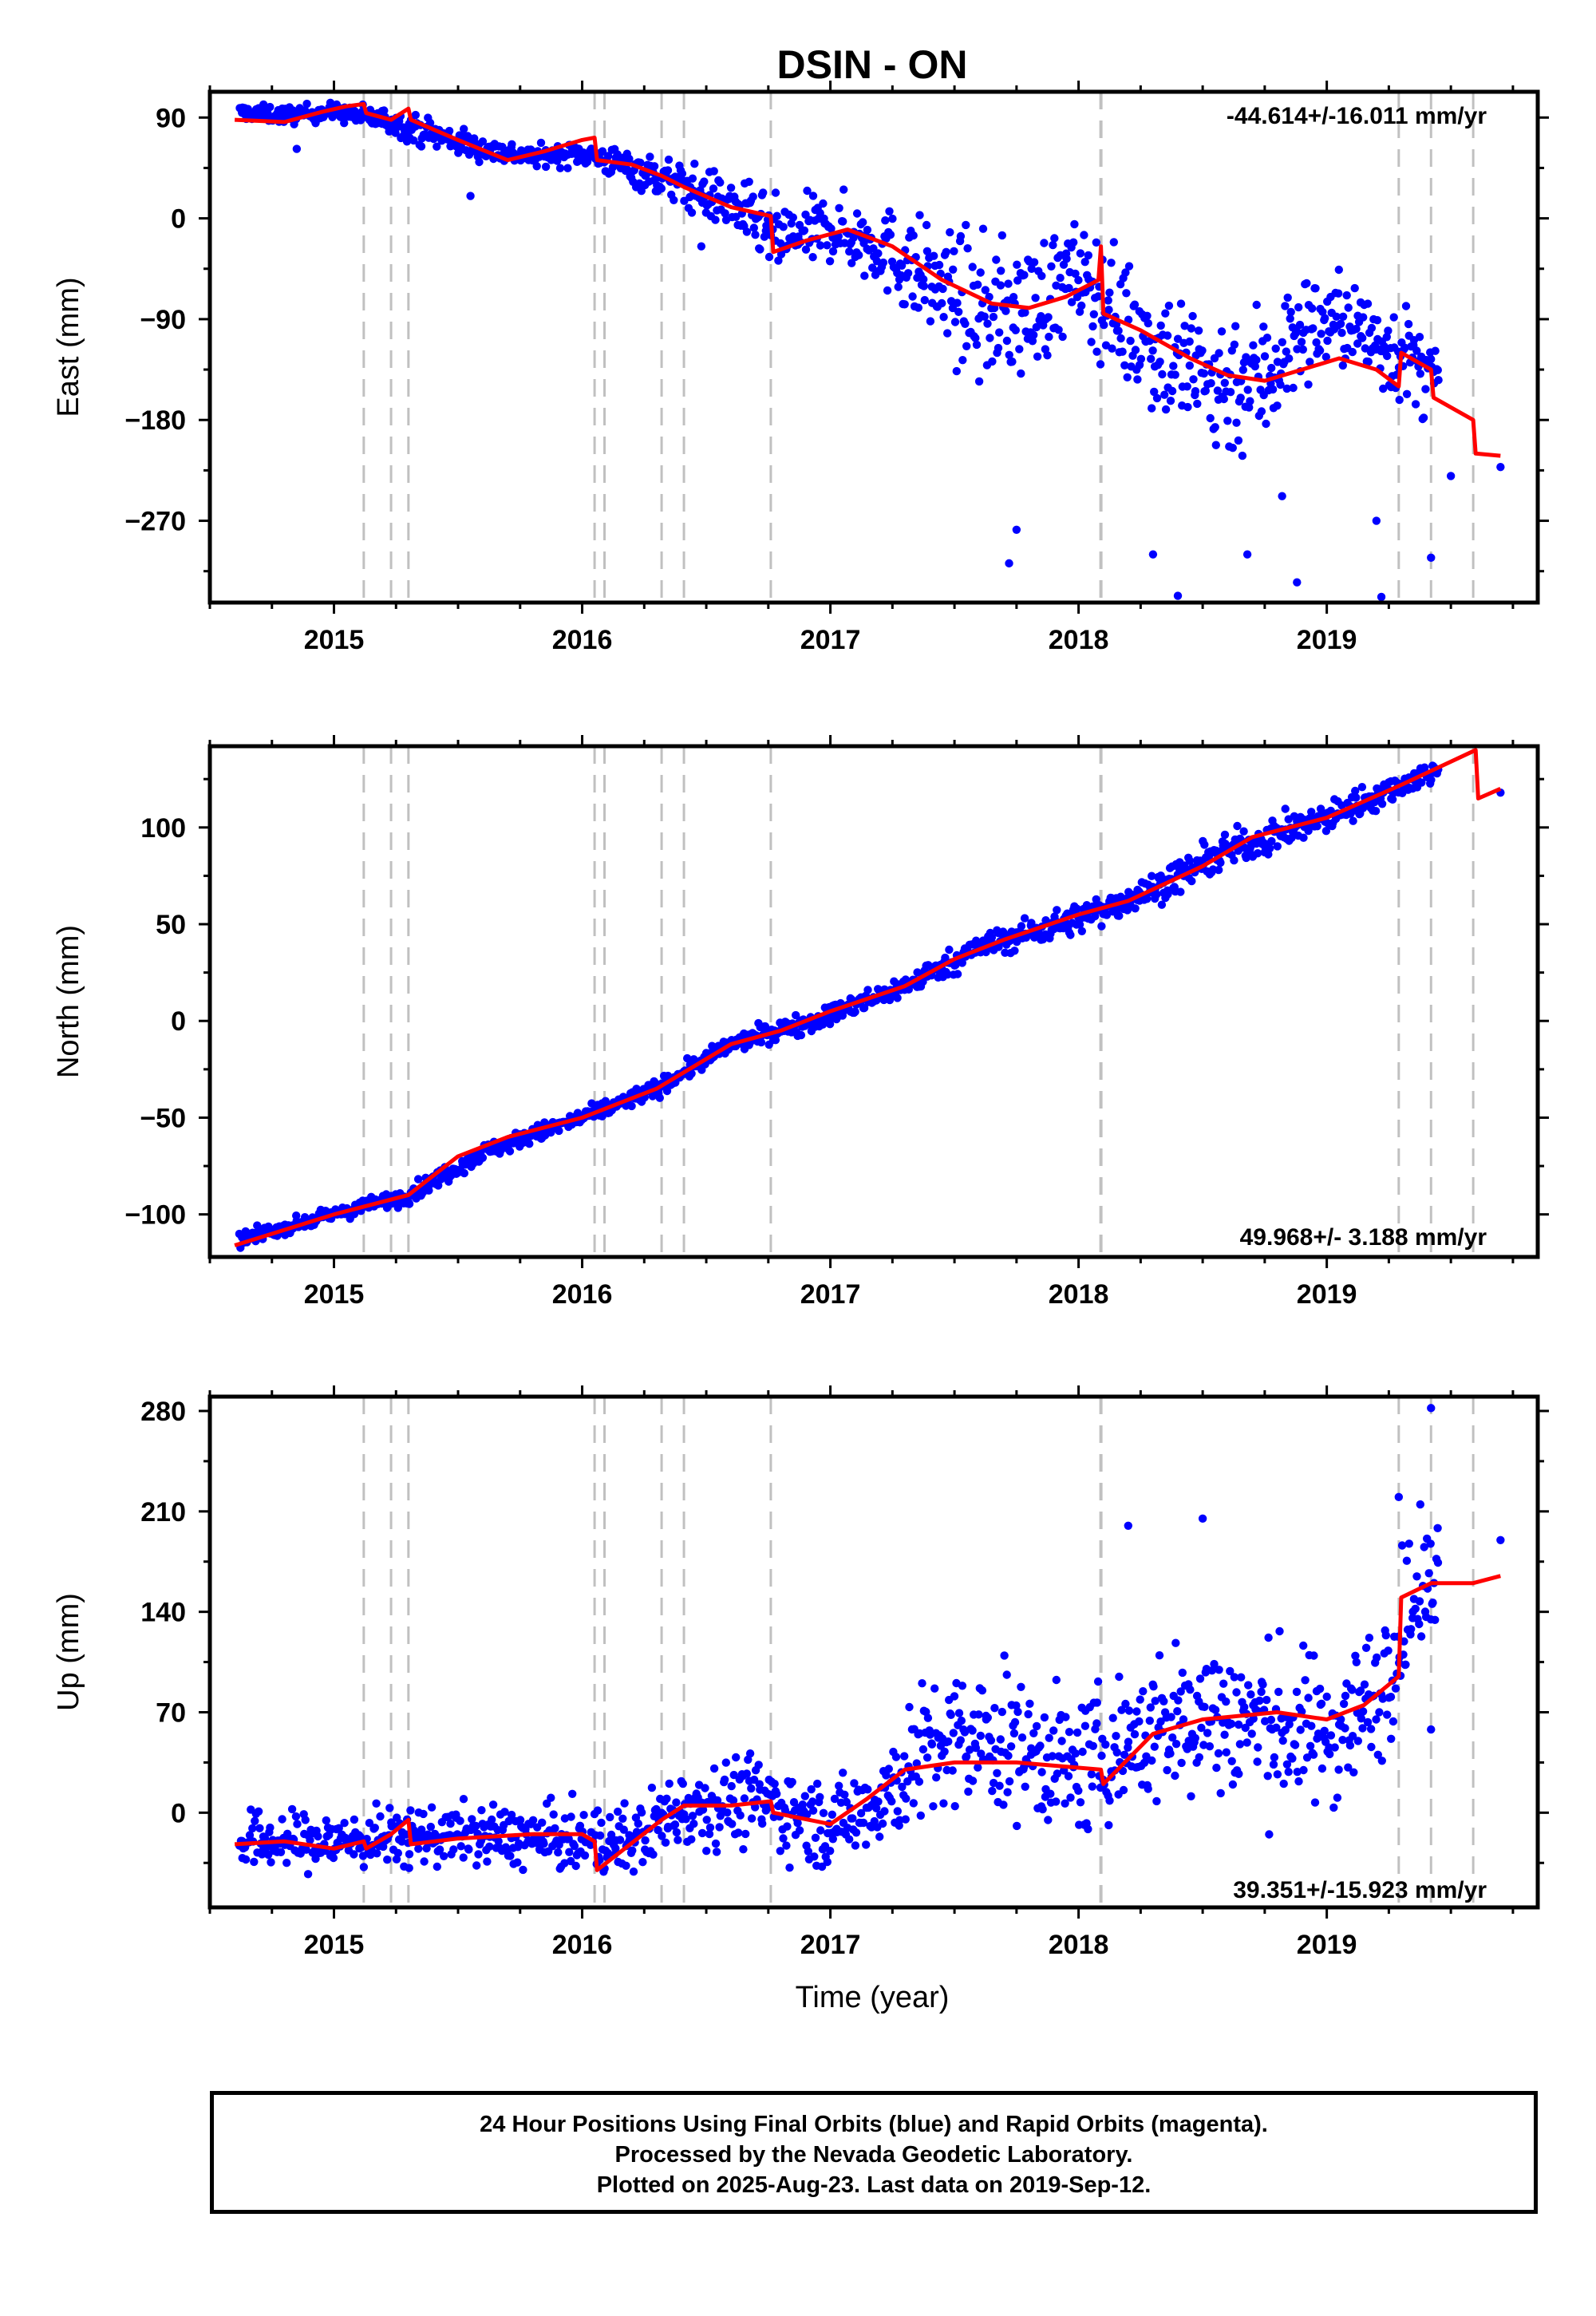  Describe the element at coordinates (68, 1652) in the screenshot. I see `y-axis-label: Up (mm)` at that location.